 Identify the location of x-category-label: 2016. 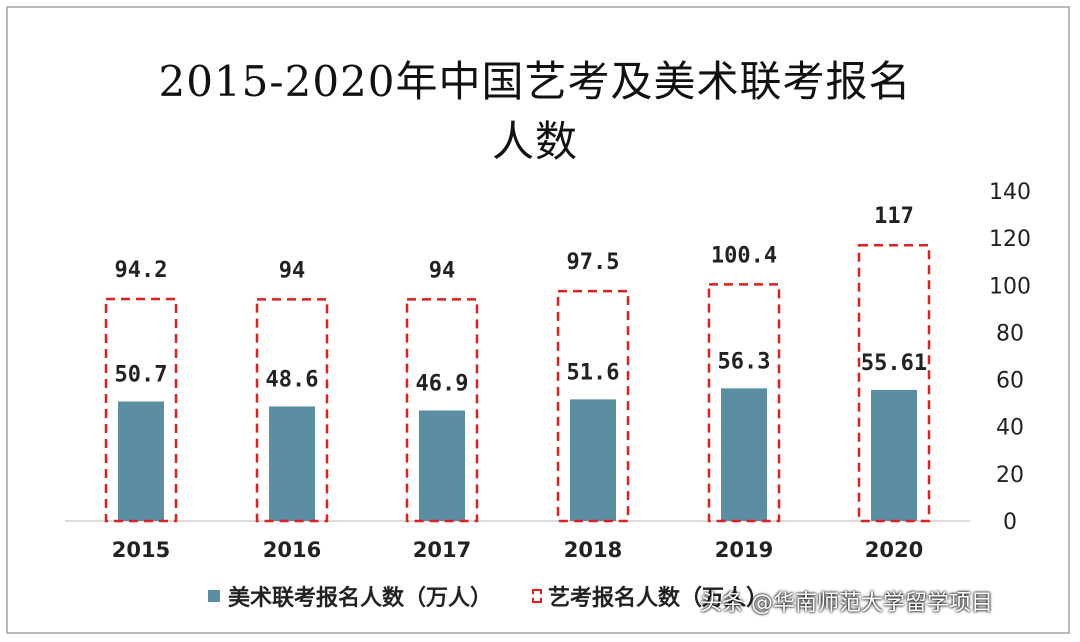
(292, 550).